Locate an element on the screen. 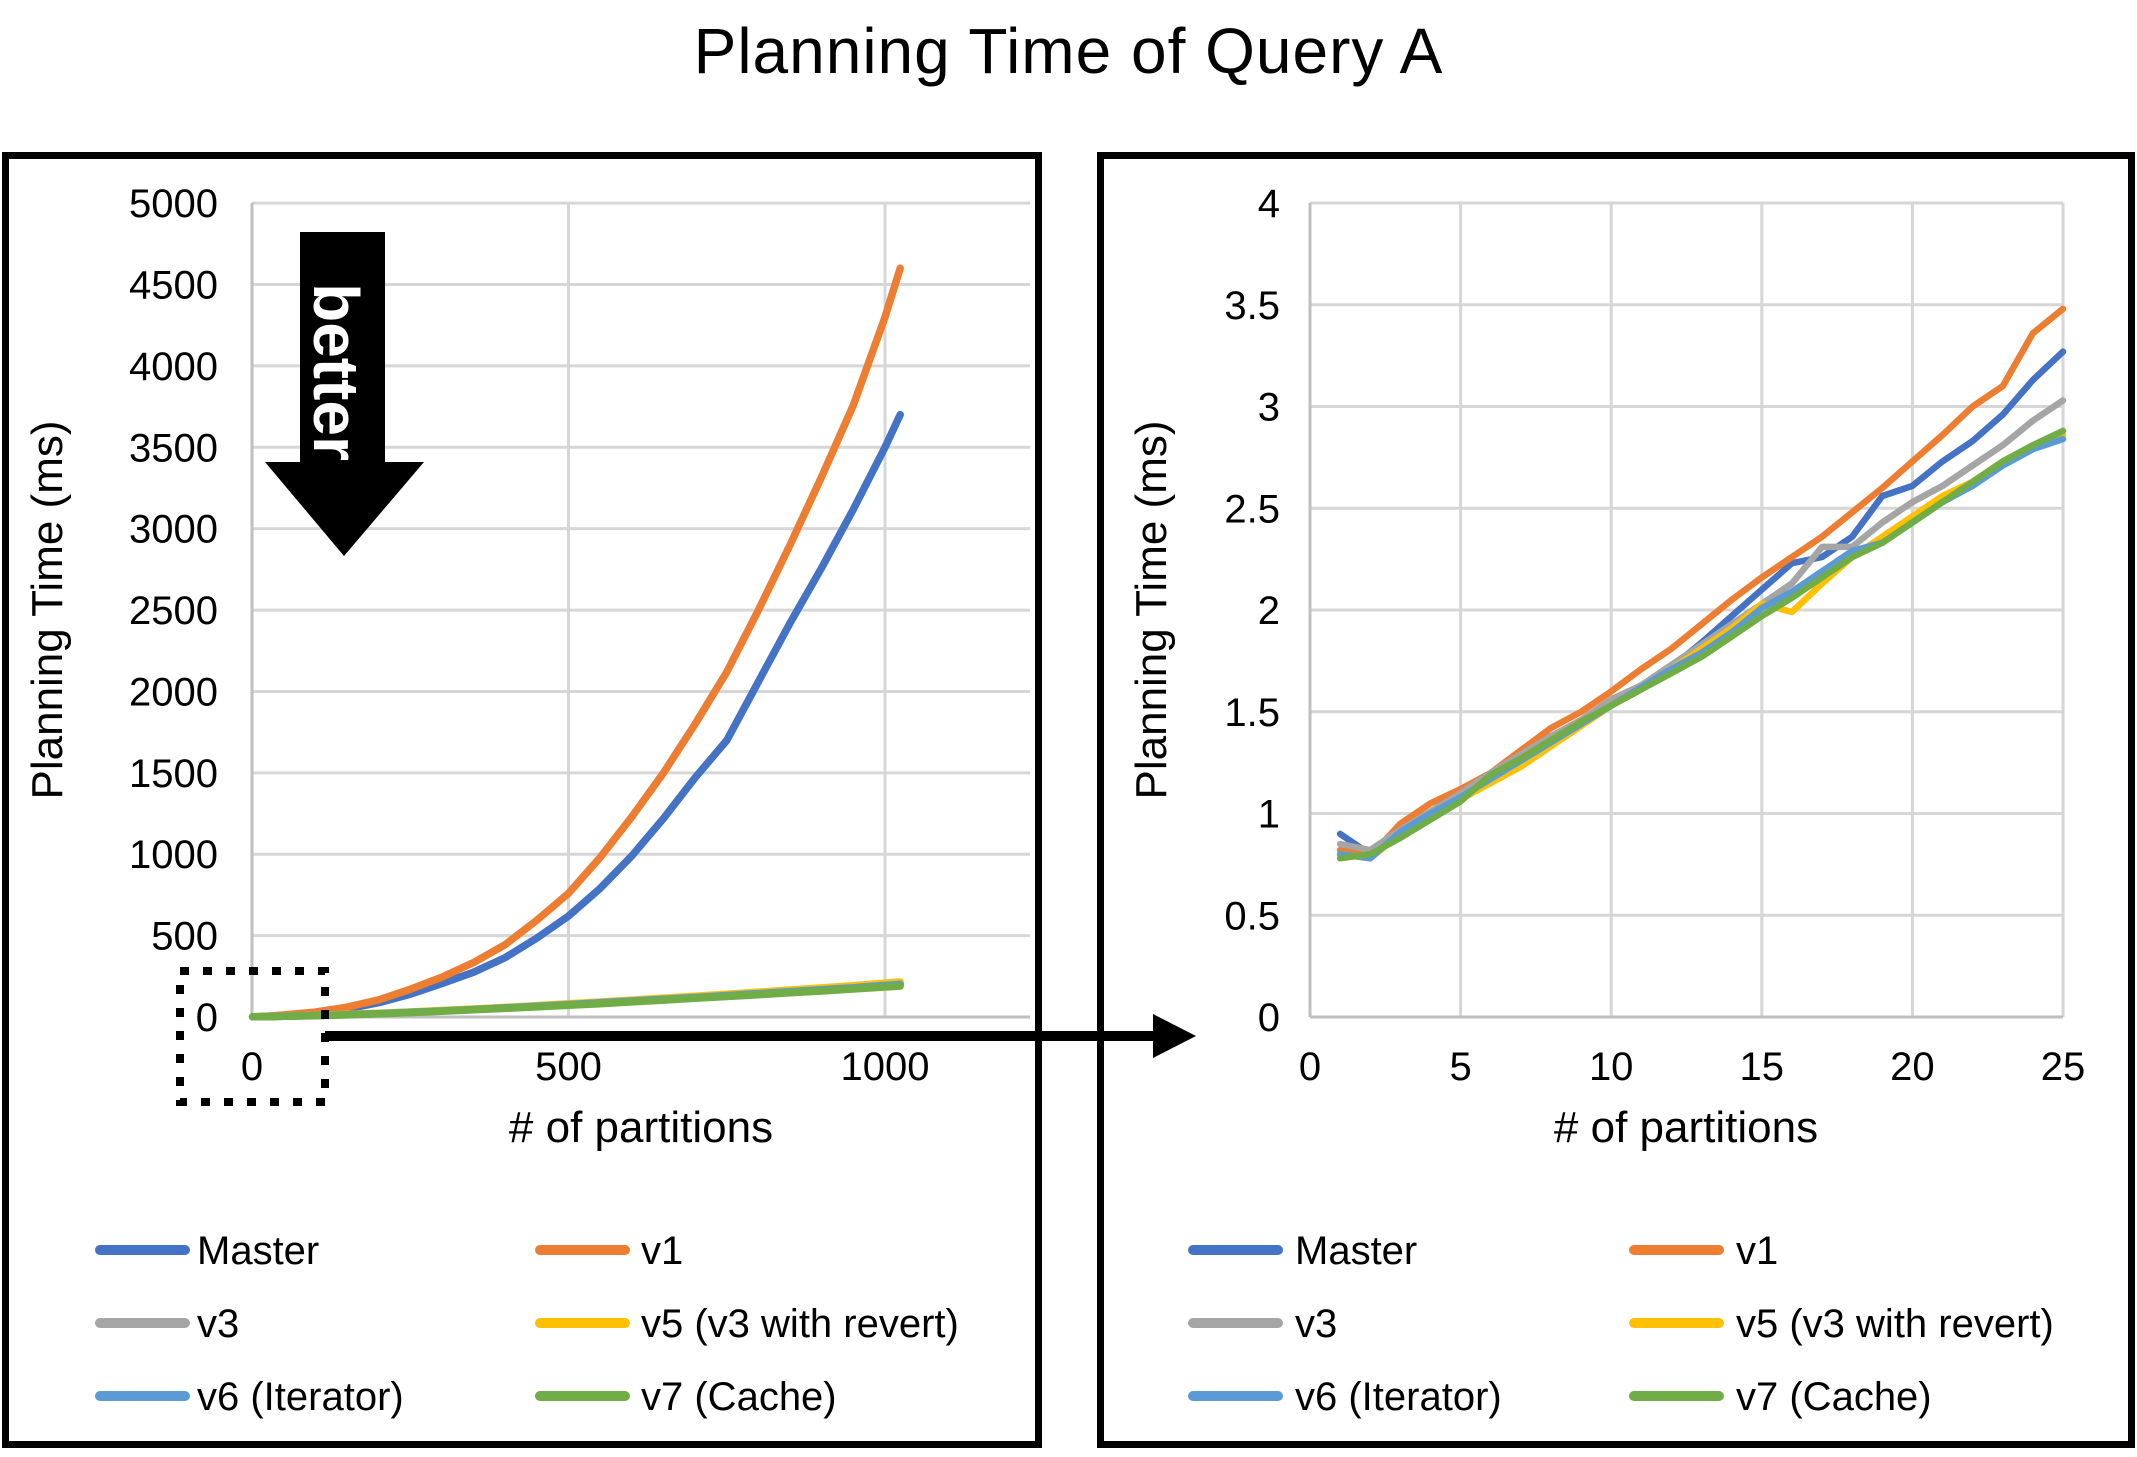  x-tick-label: 1000 is located at coordinates (885, 1067).